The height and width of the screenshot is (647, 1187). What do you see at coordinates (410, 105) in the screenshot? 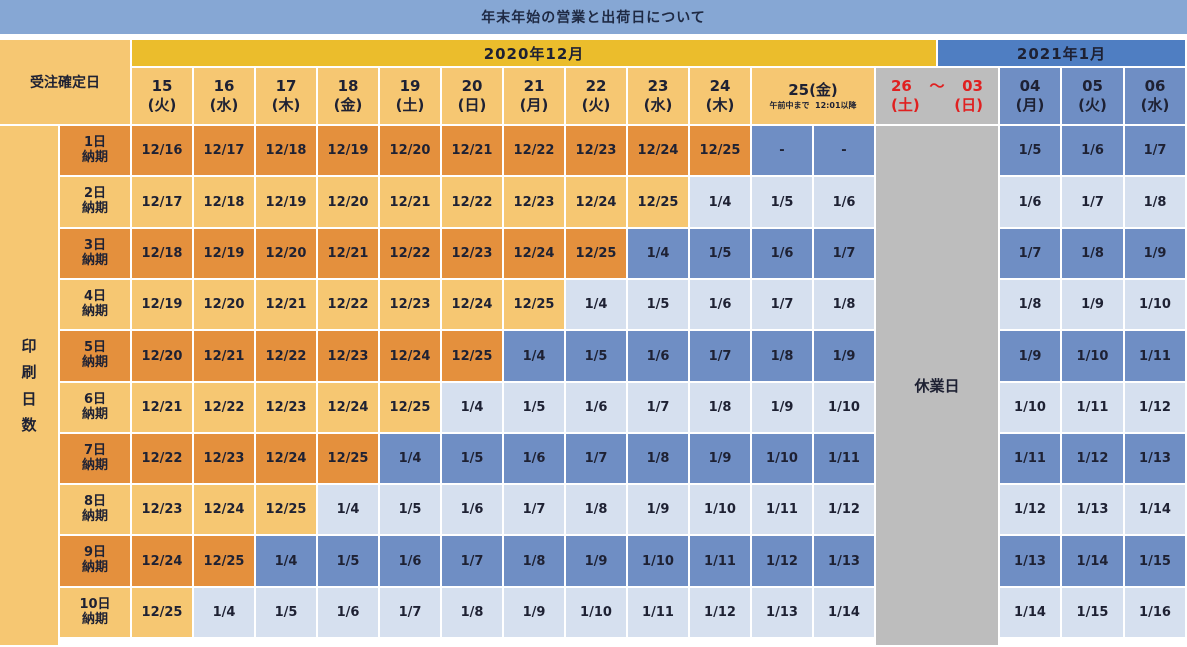
I see `day-of-week: (土)` at bounding box center [410, 105].